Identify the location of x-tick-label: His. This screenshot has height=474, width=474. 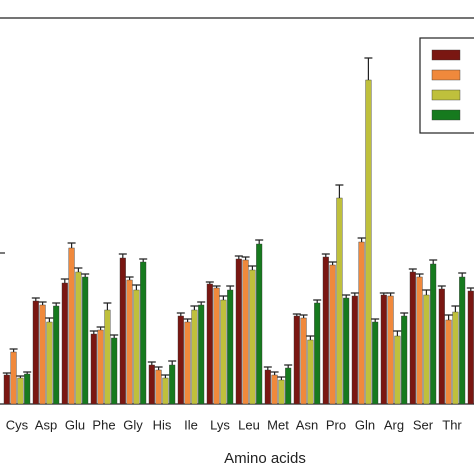
(162, 424).